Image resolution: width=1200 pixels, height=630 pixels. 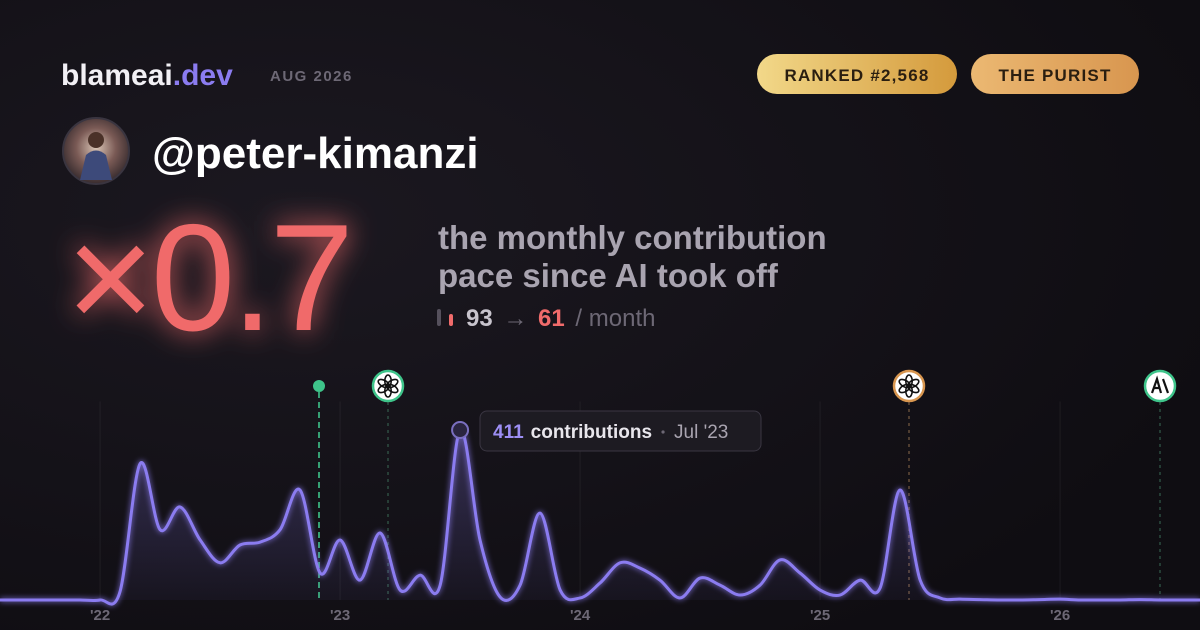 I want to click on highlight-point, so click(x=460, y=430).